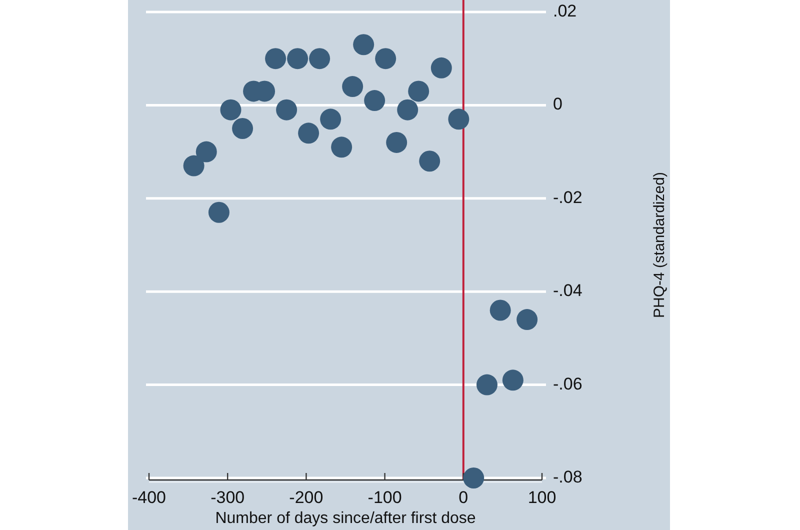 The image size is (800, 530). Describe the element at coordinates (345, 518) in the screenshot. I see `x-axis-title: Number of days since/after first dose` at that location.